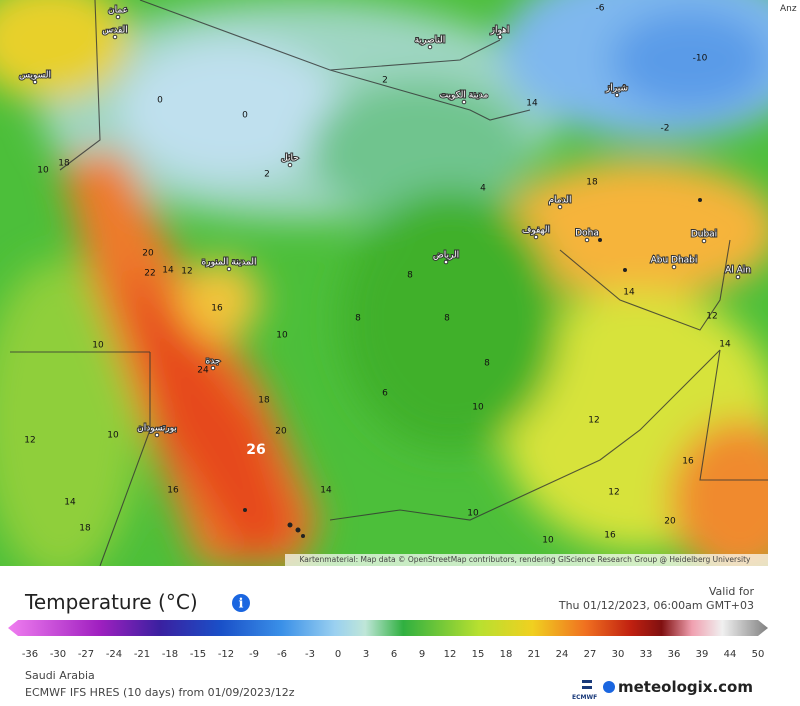 This screenshot has width=800, height=706. What do you see at coordinates (142, 654) in the screenshot?
I see `colorbar-tick-label: -21` at bounding box center [142, 654].